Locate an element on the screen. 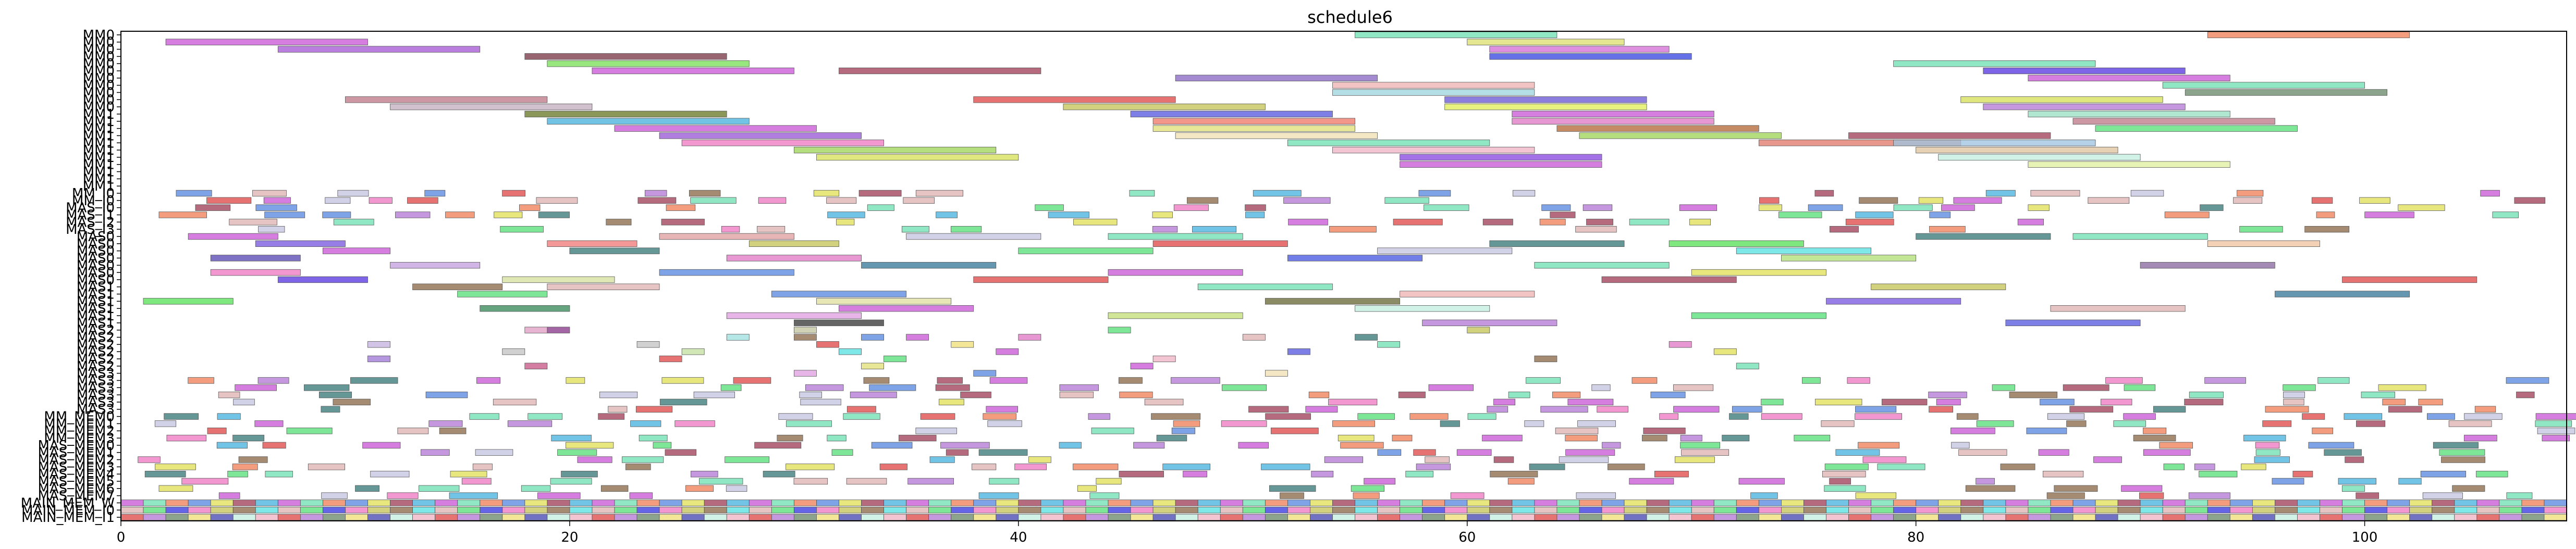  task-bar: MAS_MEM4 is located at coordinates (468, 474).